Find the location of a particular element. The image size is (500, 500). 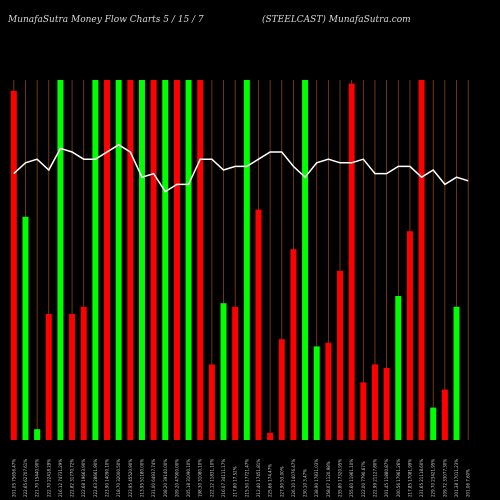

x-tick-label: 222.70 22418.29% is located at coordinates (48, 478).